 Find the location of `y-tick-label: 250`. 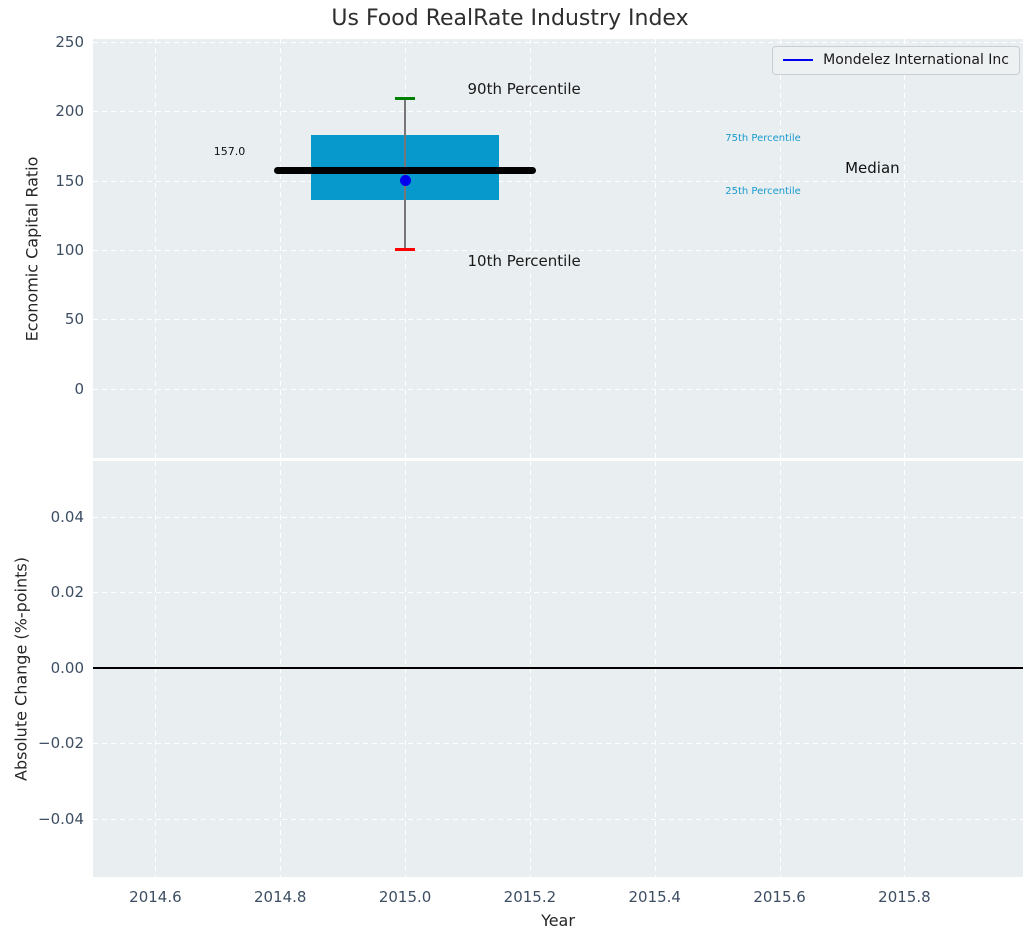

y-tick-label: 250 is located at coordinates (69, 41).